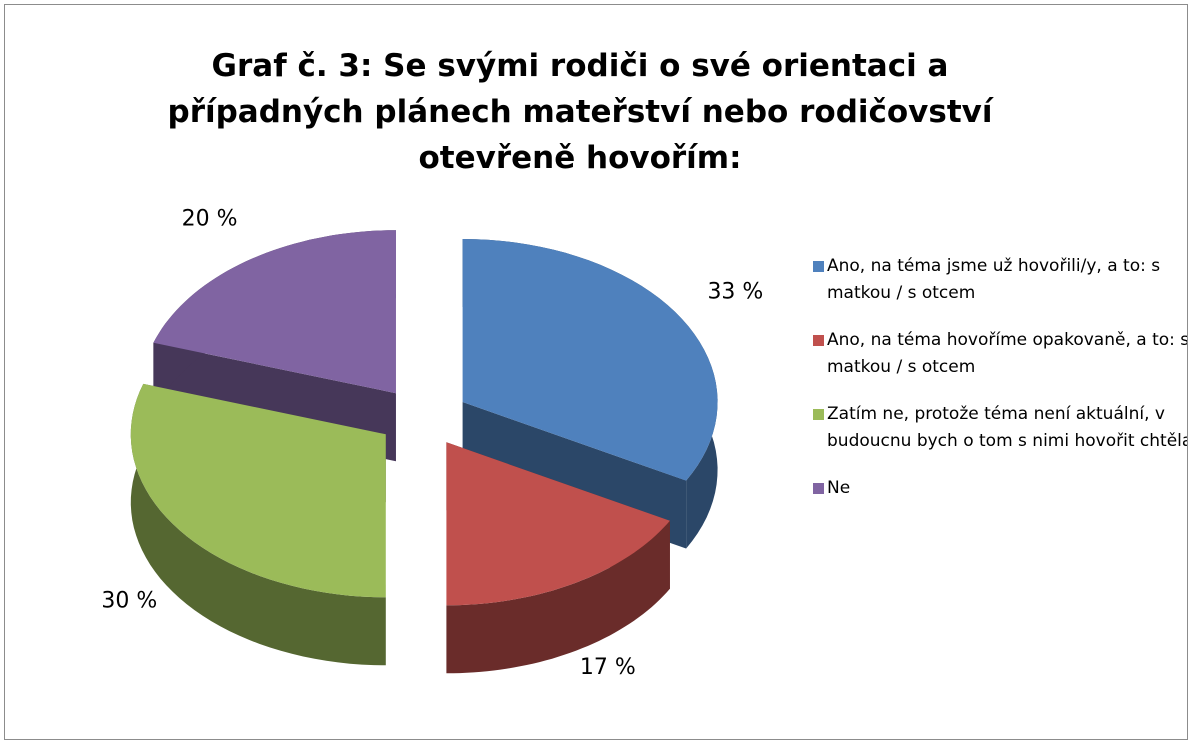  What do you see at coordinates (735, 292) in the screenshot?
I see `data-label: 33 %` at bounding box center [735, 292].